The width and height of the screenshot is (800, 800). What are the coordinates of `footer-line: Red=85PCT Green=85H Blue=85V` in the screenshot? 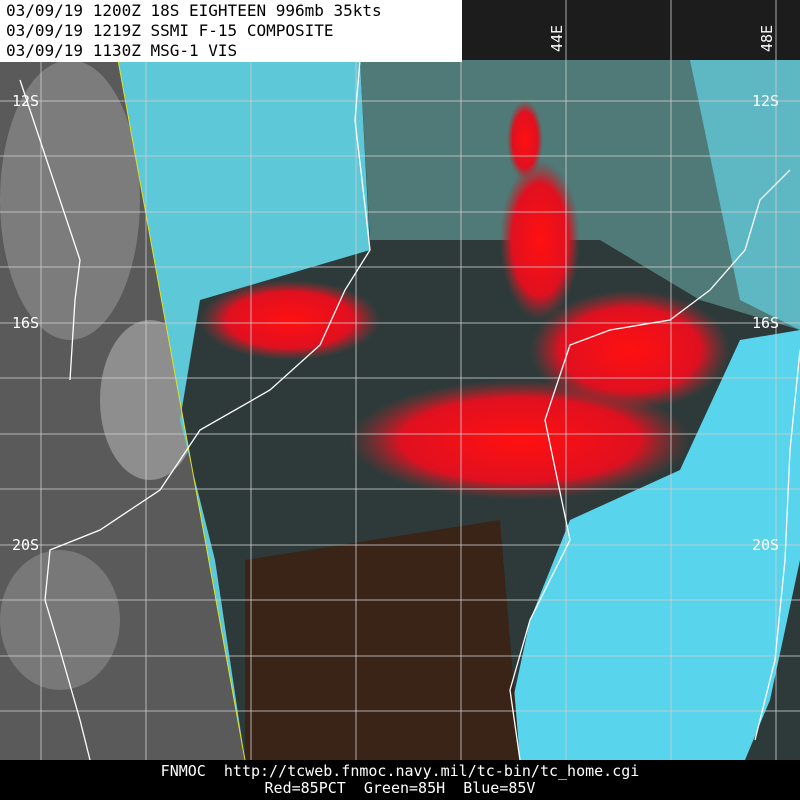 It's located at (400, 788).